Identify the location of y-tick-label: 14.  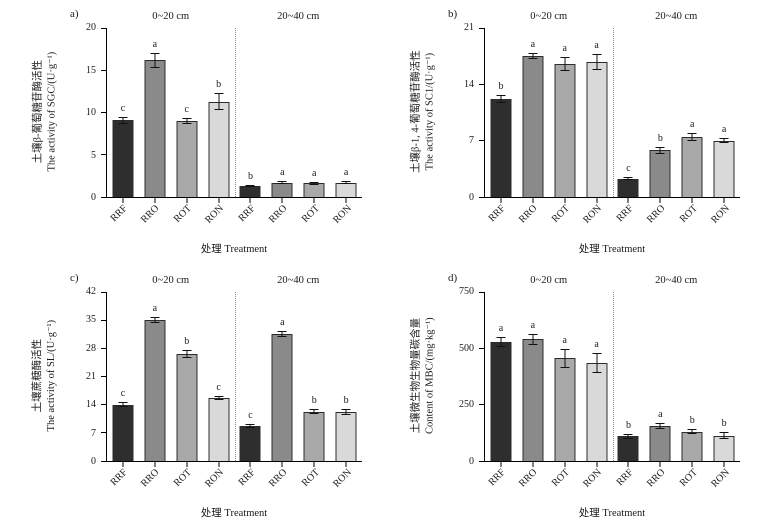
(91, 405).